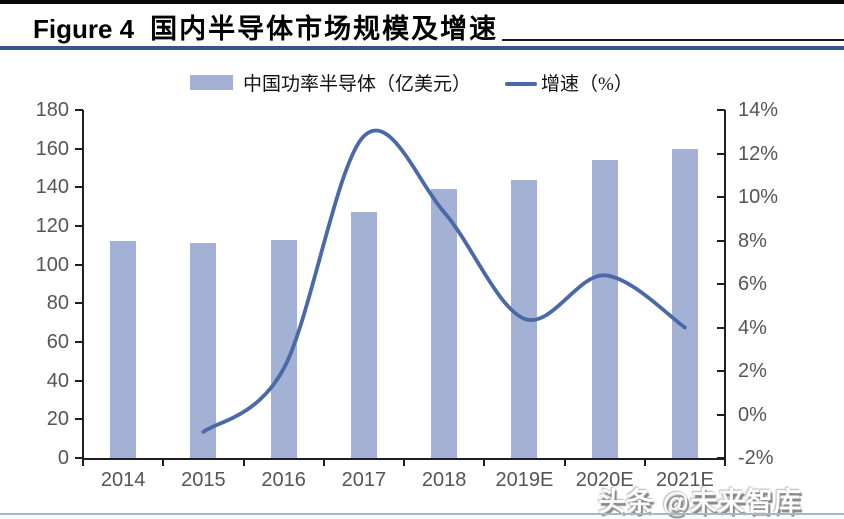  What do you see at coordinates (57, 342) in the screenshot?
I see `y-axis-left-label: 60` at bounding box center [57, 342].